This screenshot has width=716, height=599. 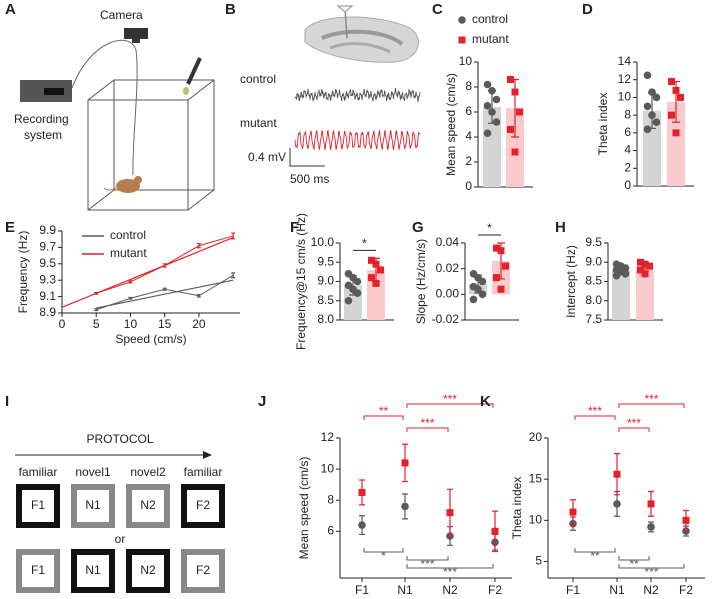 I want to click on x-tick-label: 5, so click(x=96, y=324).